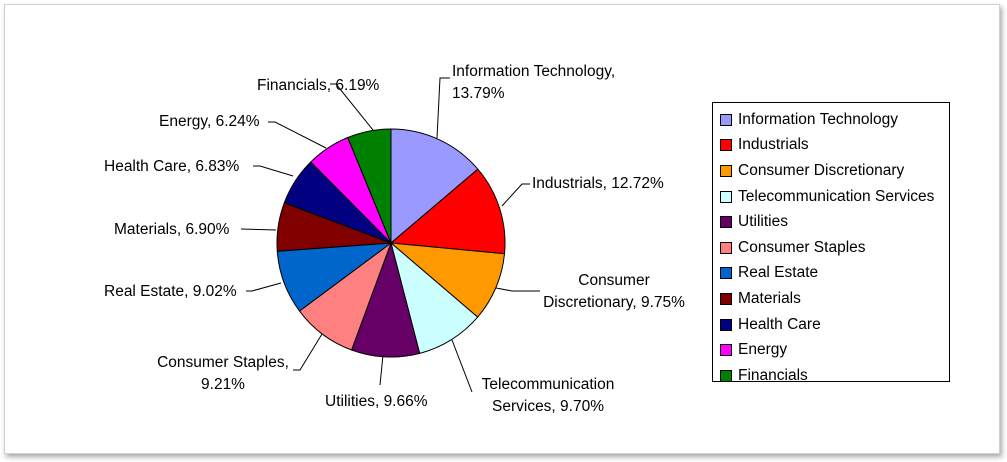 The height and width of the screenshot is (462, 1007). What do you see at coordinates (834, 350) in the screenshot?
I see `legend-item-energy: Energy` at bounding box center [834, 350].